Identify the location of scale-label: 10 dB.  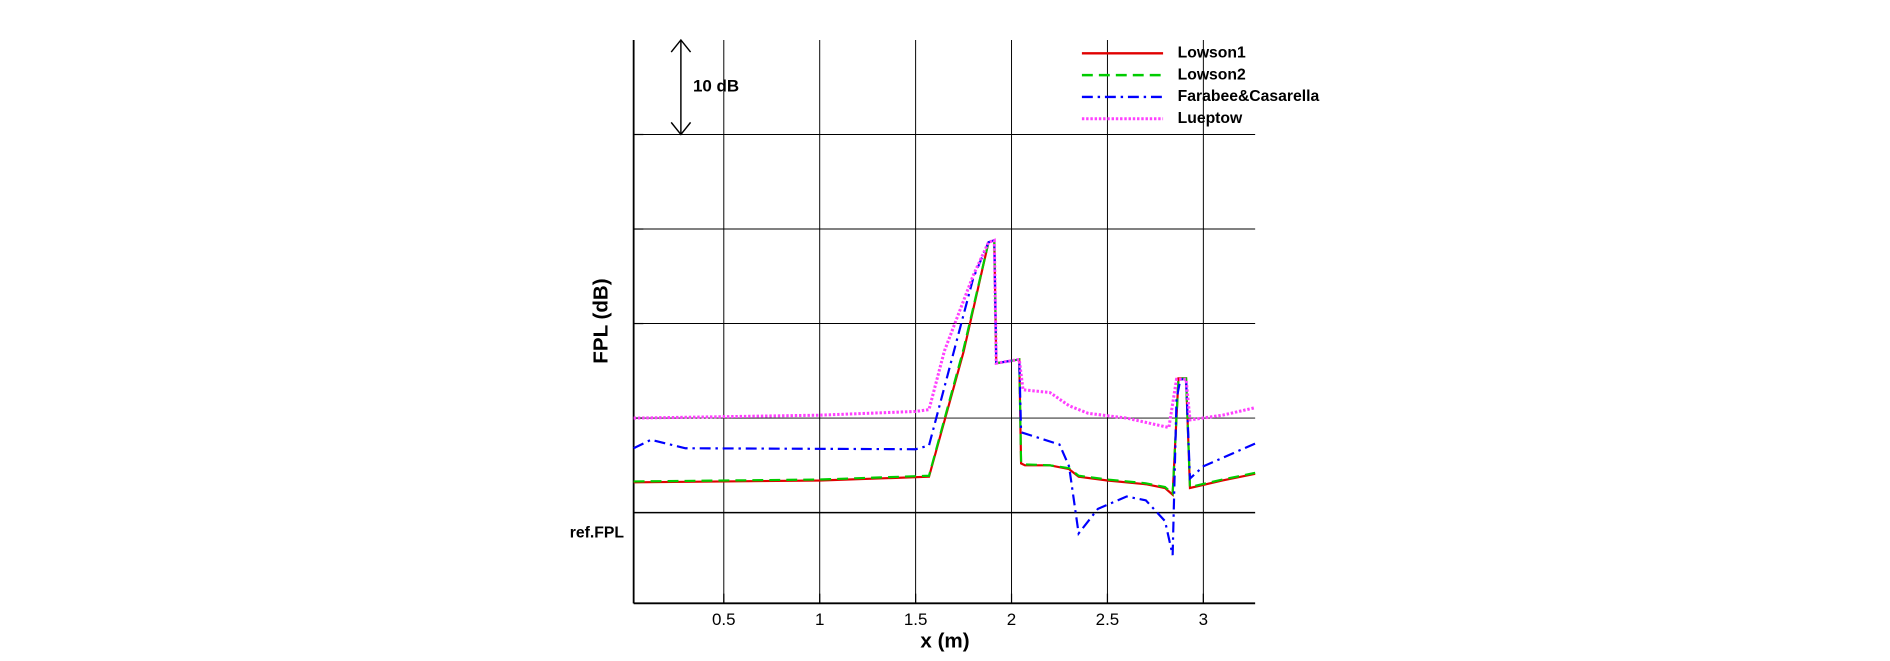
(716, 86).